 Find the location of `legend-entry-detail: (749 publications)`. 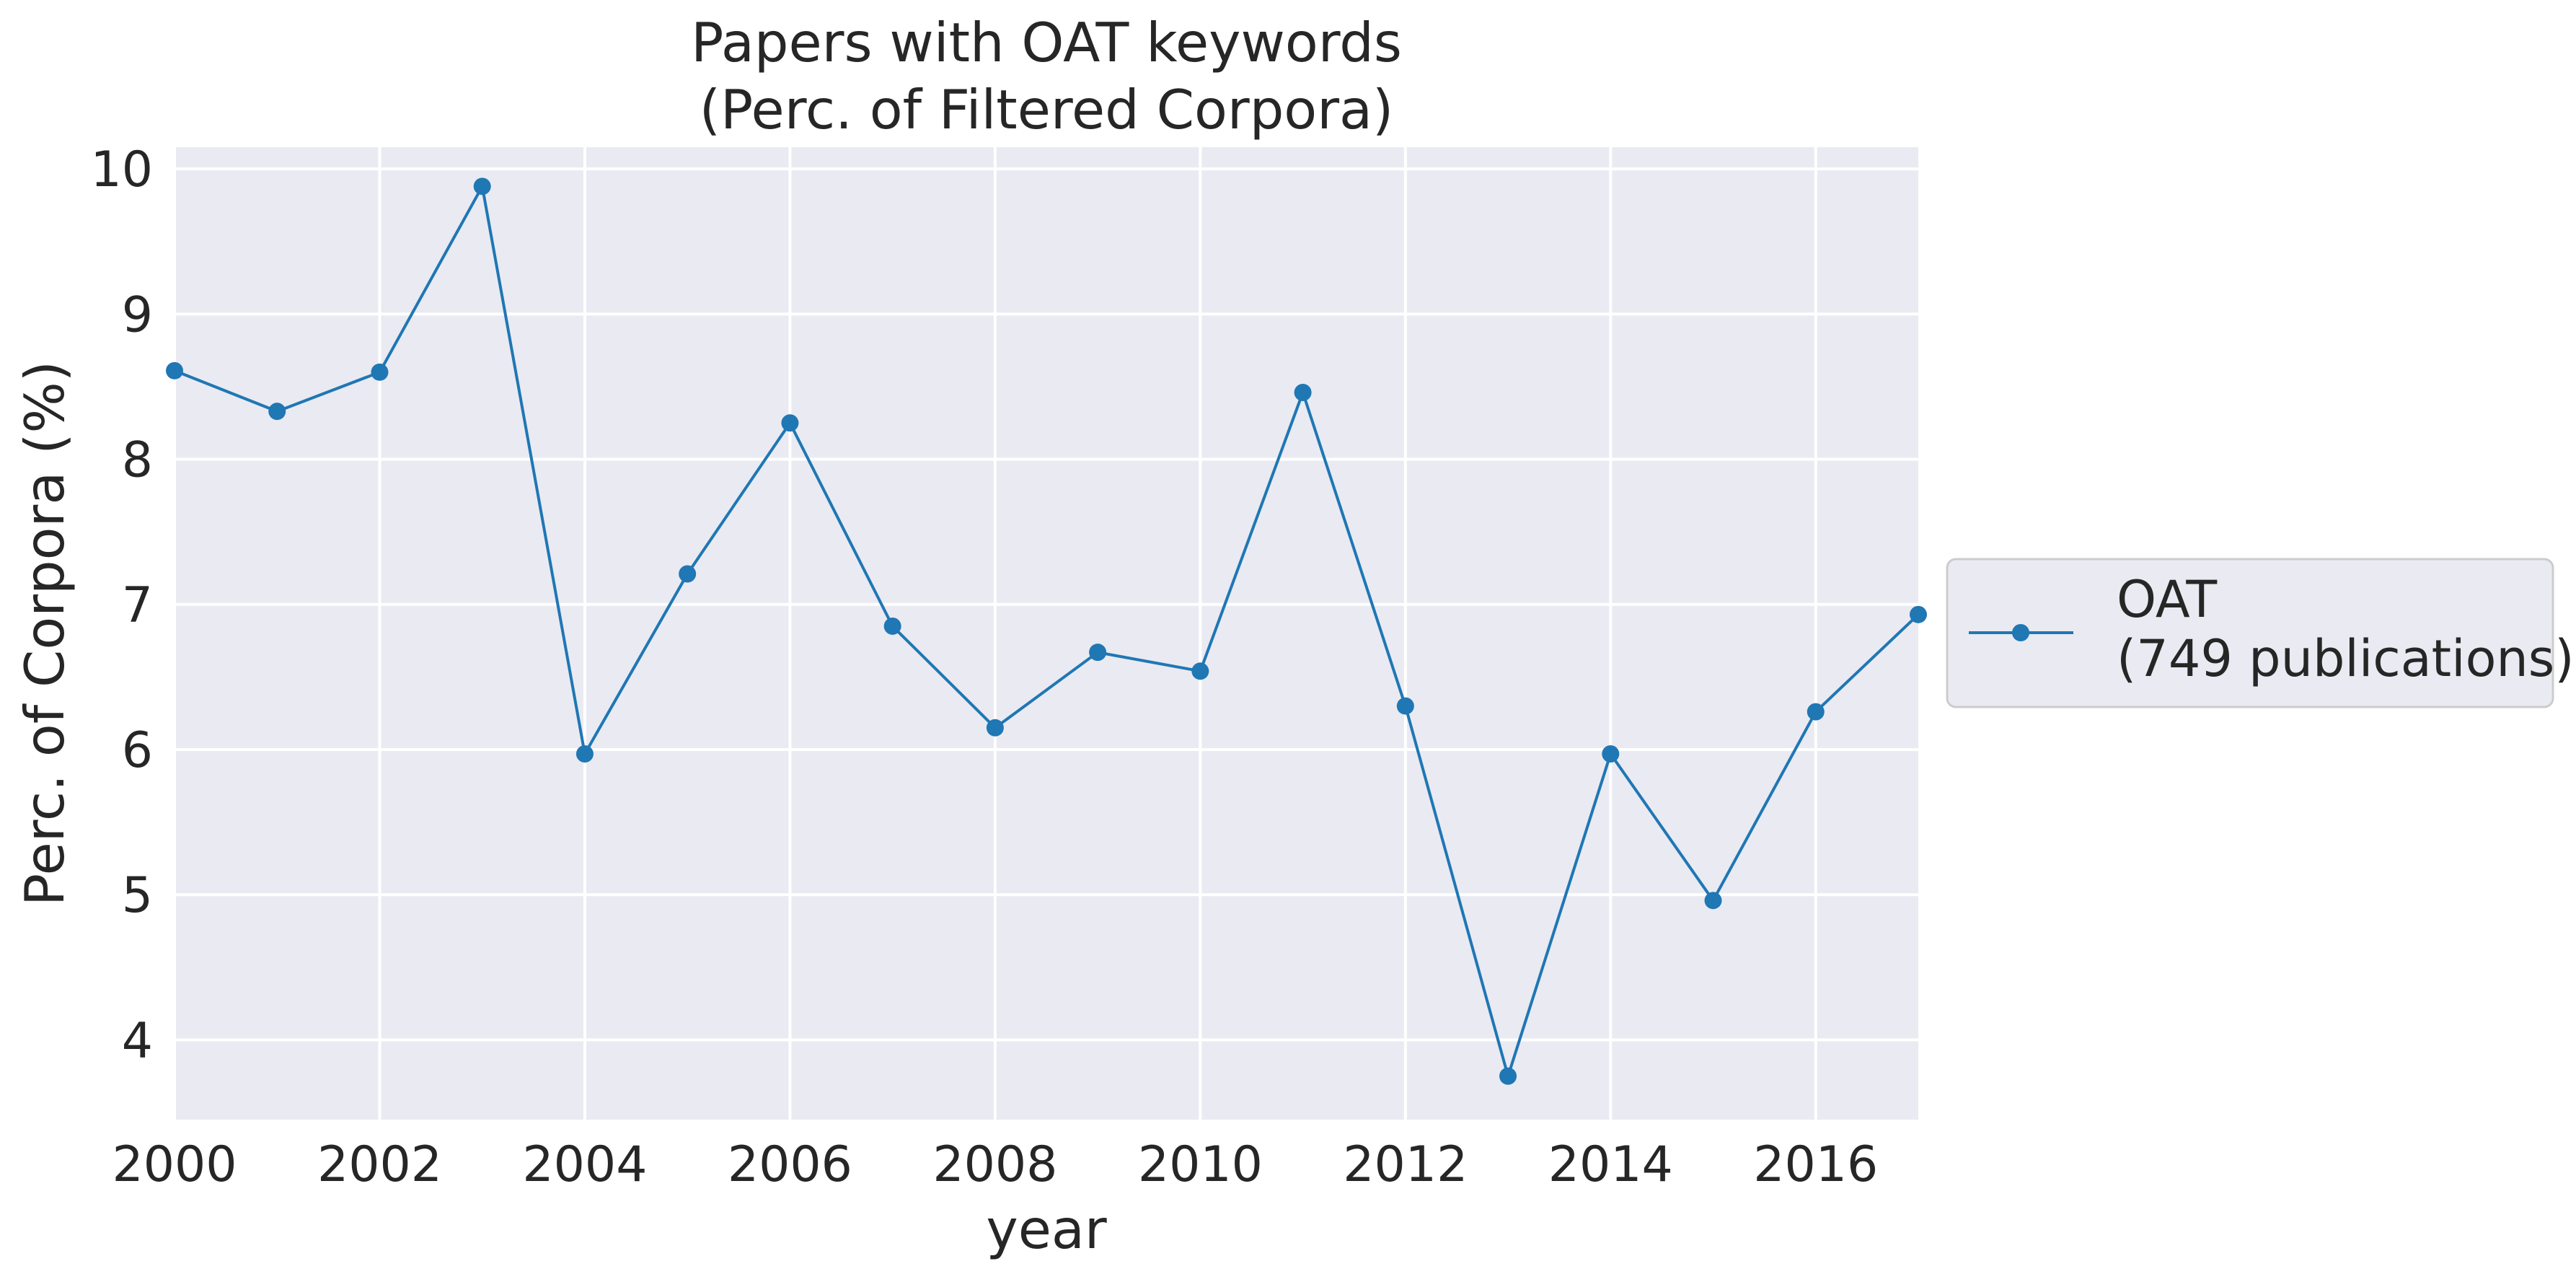

legend-entry-detail: (749 publications) is located at coordinates (2346, 659).